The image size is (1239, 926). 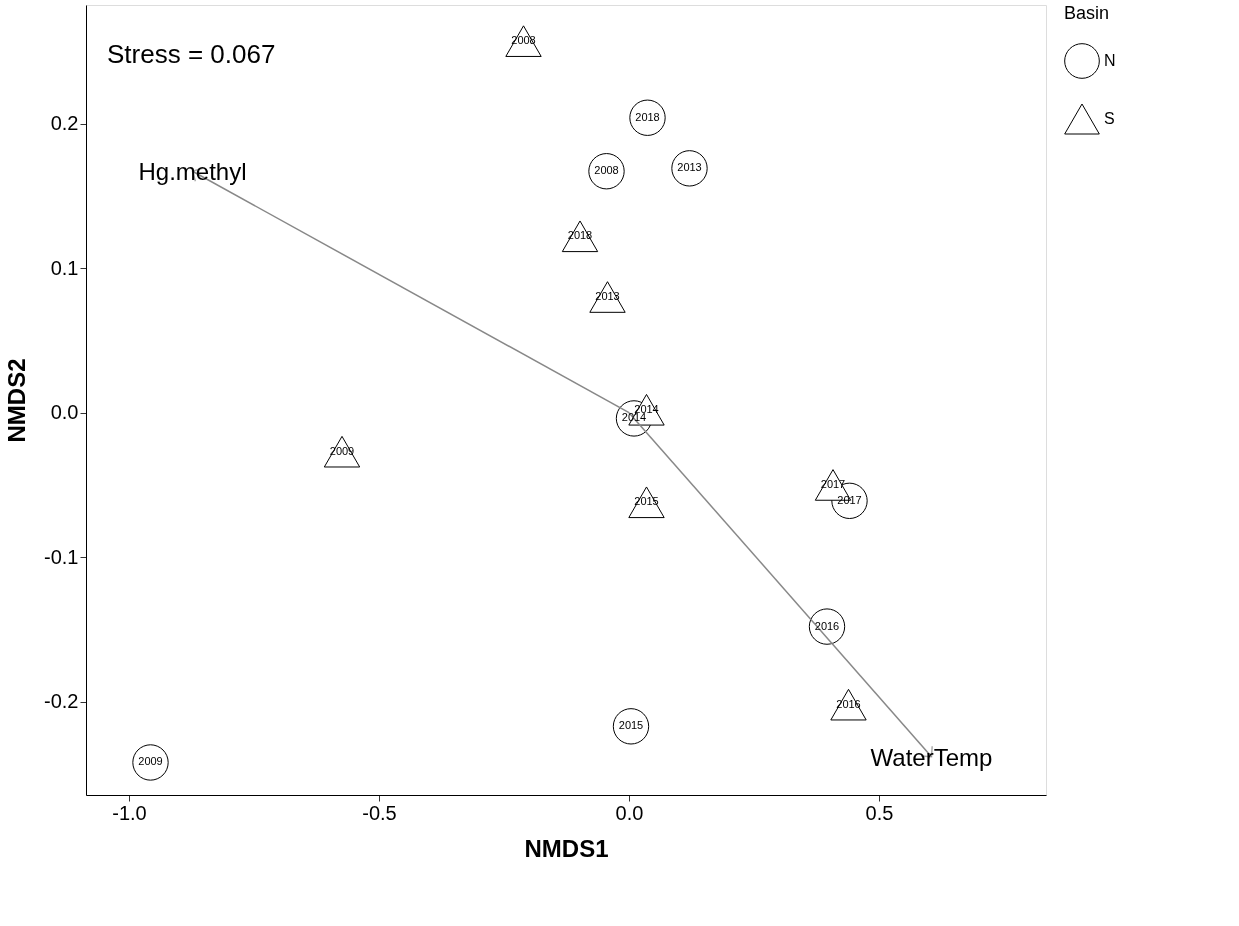 I want to click on series-label: Hg.methyl, so click(x=192, y=172).